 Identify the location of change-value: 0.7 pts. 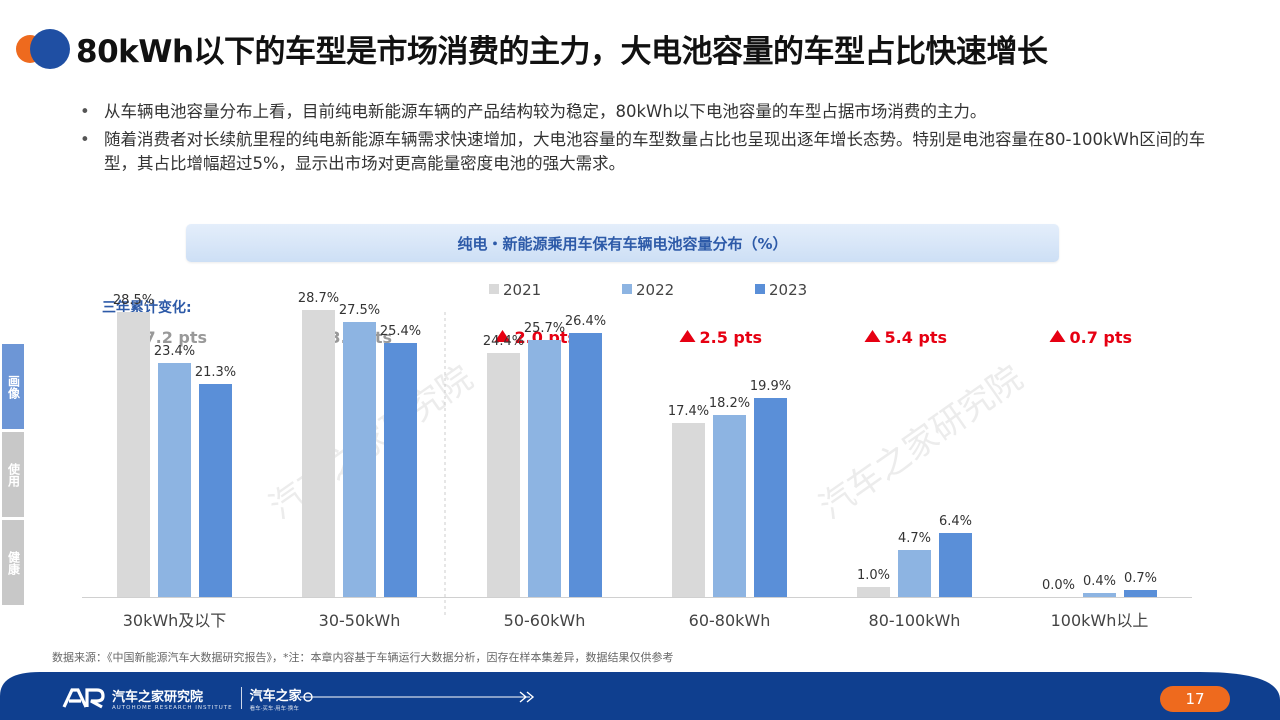
(1101, 337).